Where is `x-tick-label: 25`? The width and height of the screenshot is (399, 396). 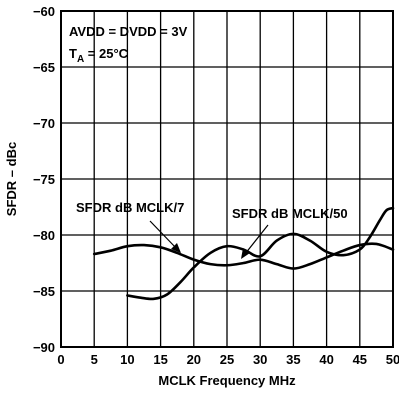
x-tick-label: 25 is located at coordinates (227, 359).